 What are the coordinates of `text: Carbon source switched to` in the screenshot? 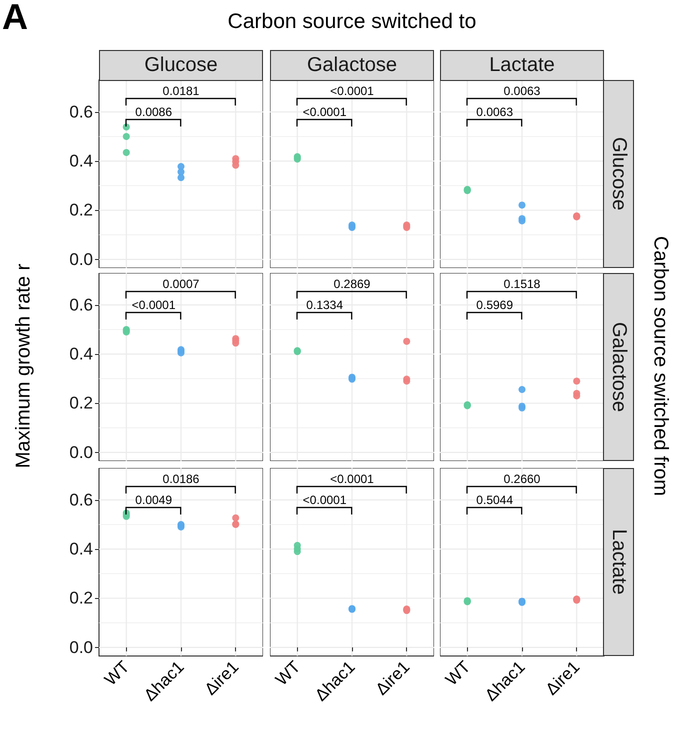 It's located at (352, 22).